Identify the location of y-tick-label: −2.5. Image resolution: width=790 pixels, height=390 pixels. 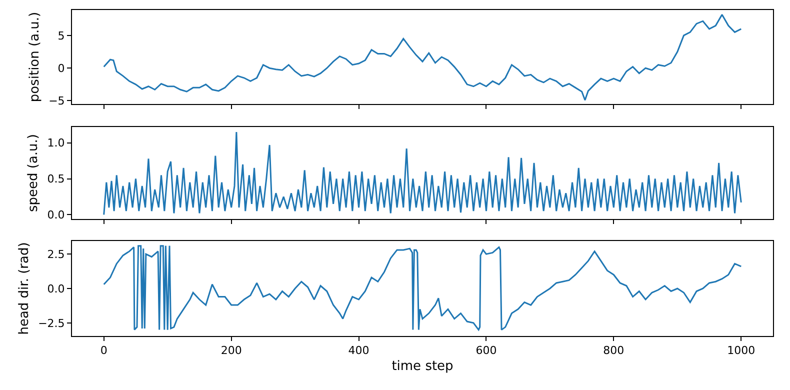
(51, 323).